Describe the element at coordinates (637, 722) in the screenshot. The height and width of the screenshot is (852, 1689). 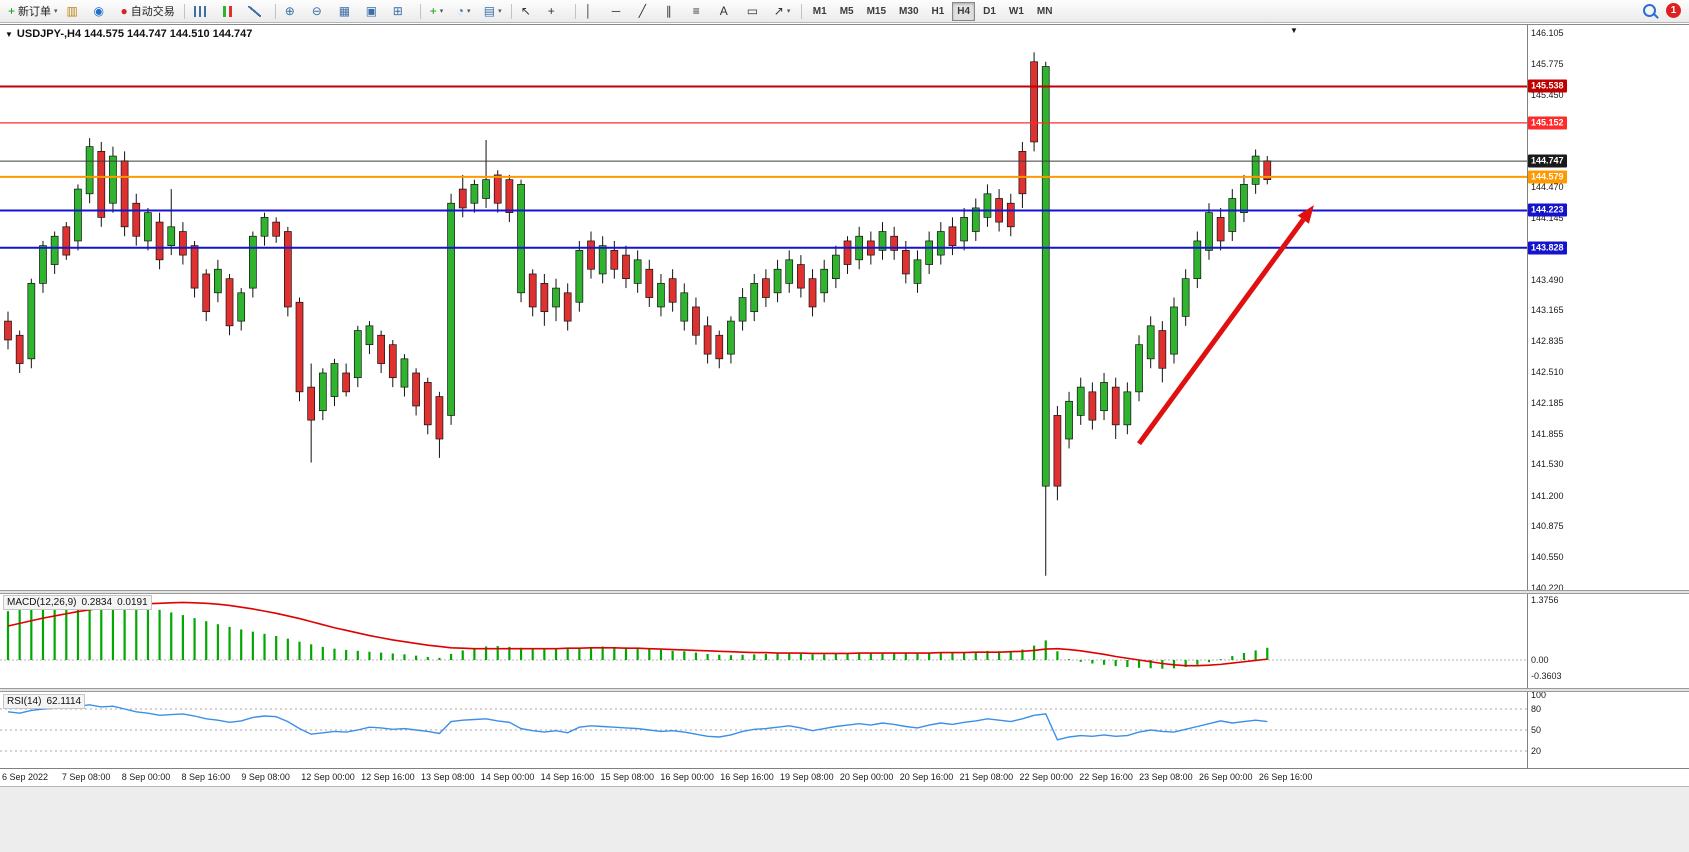
I see `rsi-line` at that location.